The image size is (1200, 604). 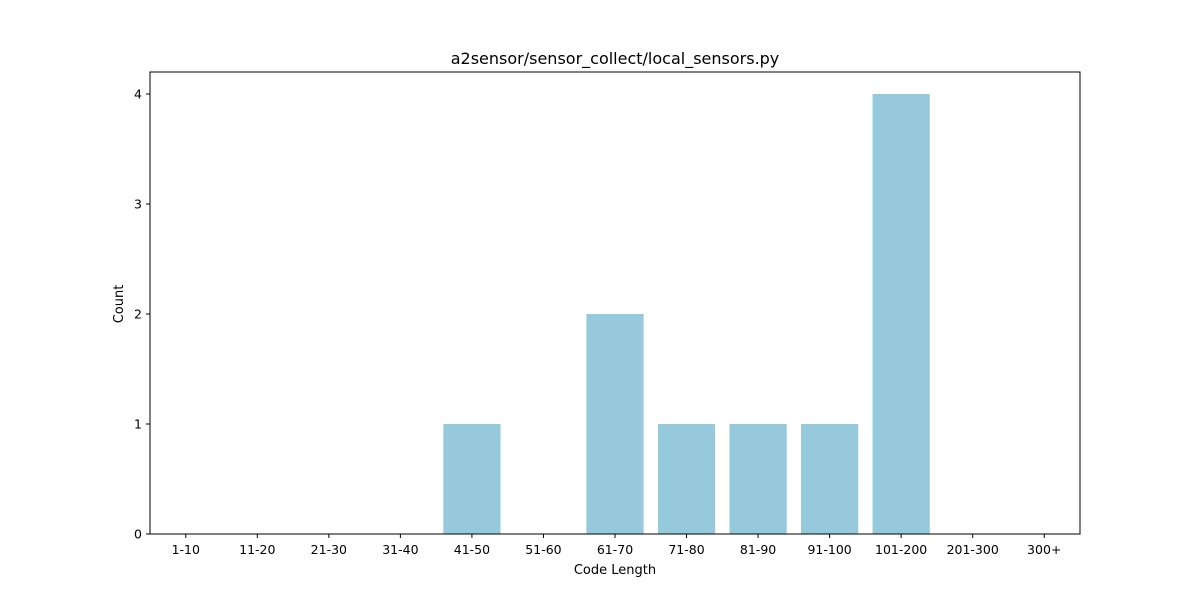 I want to click on y-tick-label: 2, so click(x=138, y=314).